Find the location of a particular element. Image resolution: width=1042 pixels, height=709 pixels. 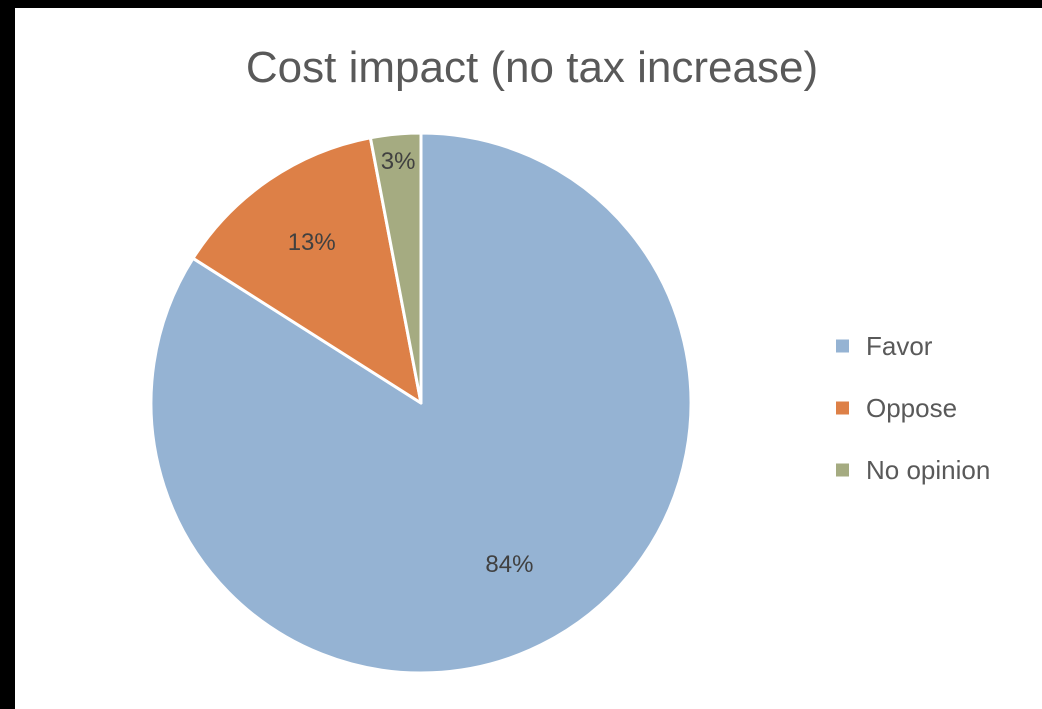

legend-swatch-oppose is located at coordinates (842, 408).